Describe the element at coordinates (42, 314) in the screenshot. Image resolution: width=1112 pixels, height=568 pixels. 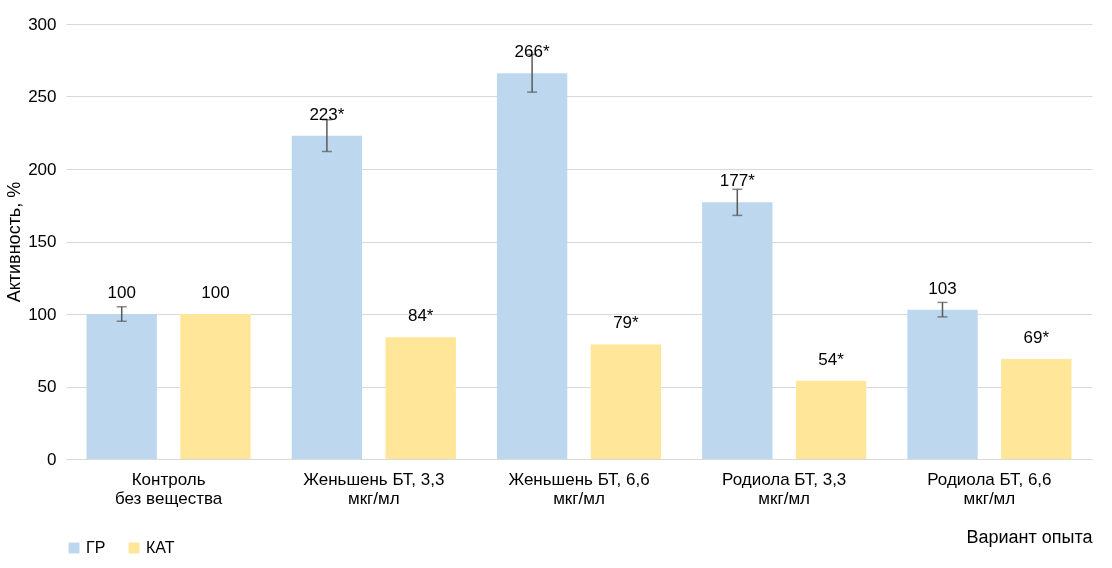
I see `y-tick-label: 100` at that location.